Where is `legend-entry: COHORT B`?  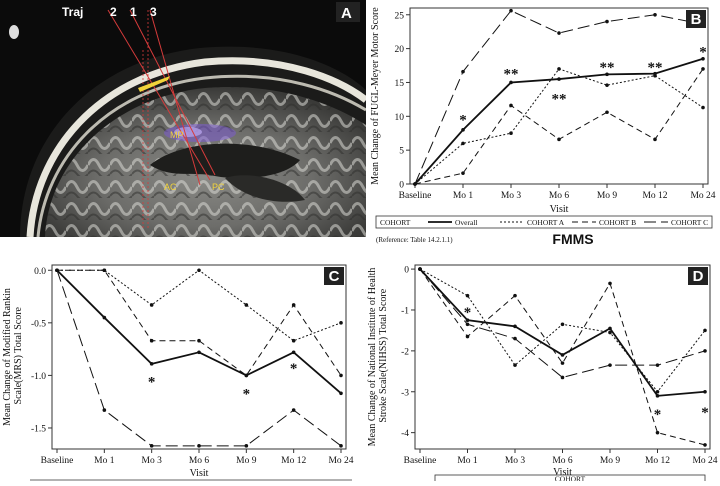 legend-entry: COHORT B is located at coordinates (617, 222).